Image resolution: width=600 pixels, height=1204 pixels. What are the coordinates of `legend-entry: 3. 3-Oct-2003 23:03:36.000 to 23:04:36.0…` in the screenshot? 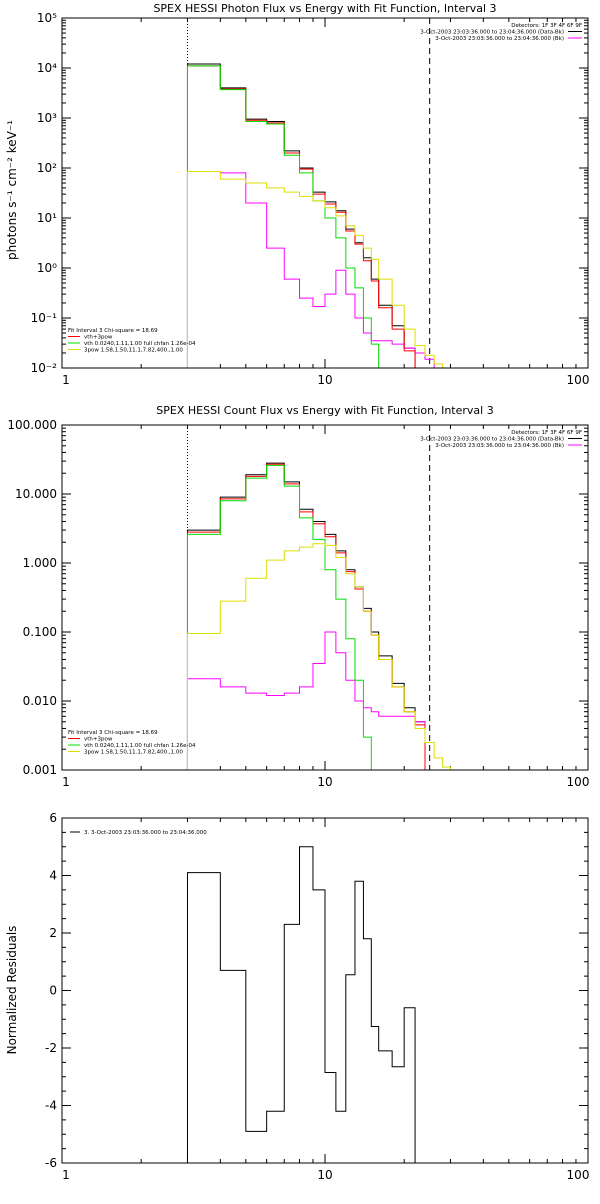 It's located at (145, 833).